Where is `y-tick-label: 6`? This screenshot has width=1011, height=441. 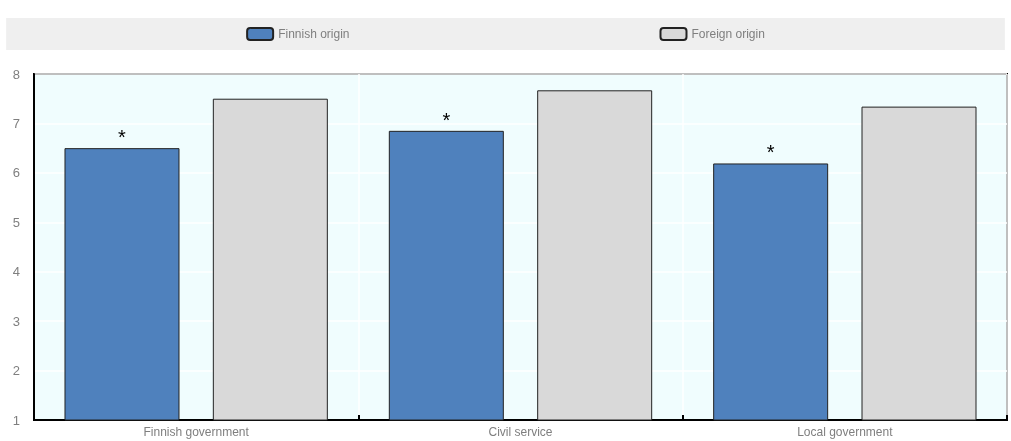 y-tick-label: 6 is located at coordinates (16, 173).